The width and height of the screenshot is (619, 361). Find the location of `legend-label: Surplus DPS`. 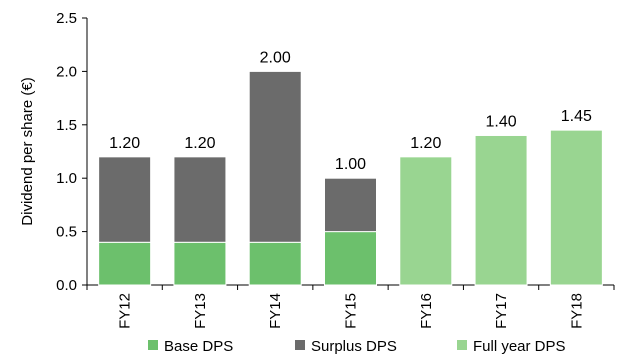

legend-label: Surplus DPS is located at coordinates (354, 346).